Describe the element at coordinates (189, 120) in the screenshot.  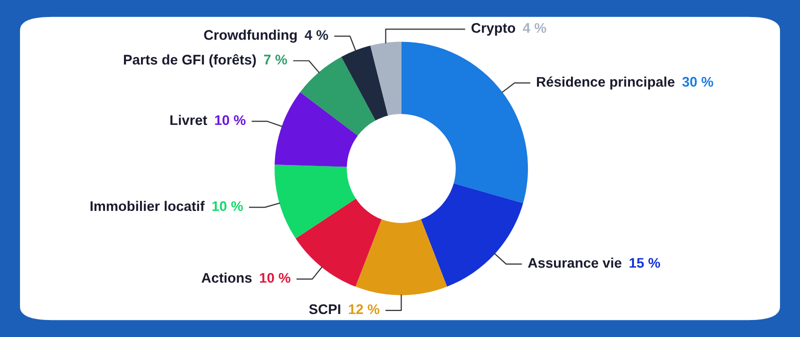
I see `slice-label: Livret` at that location.